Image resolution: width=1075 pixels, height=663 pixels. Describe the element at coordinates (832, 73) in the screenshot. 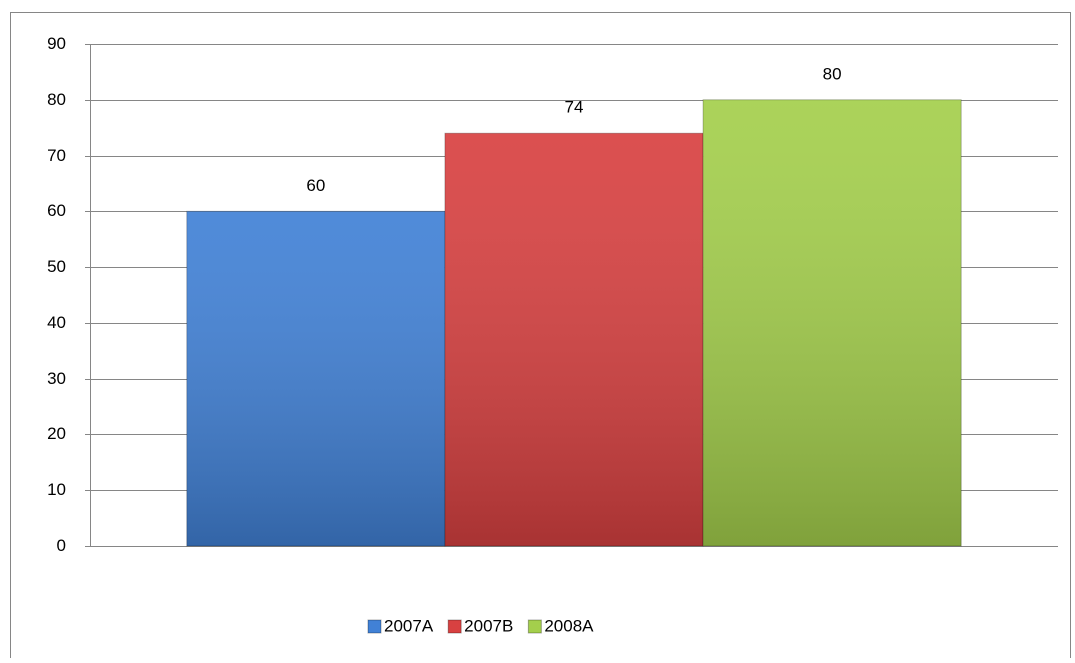

I see `data-label: 80` at that location.